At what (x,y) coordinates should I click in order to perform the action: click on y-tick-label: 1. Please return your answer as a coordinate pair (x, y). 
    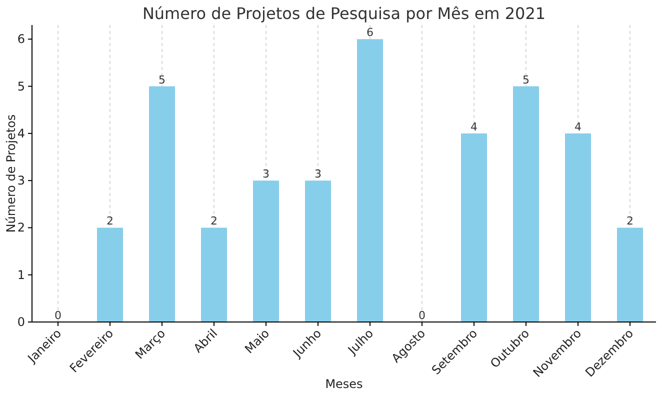
    Looking at the image, I should click on (21, 275).